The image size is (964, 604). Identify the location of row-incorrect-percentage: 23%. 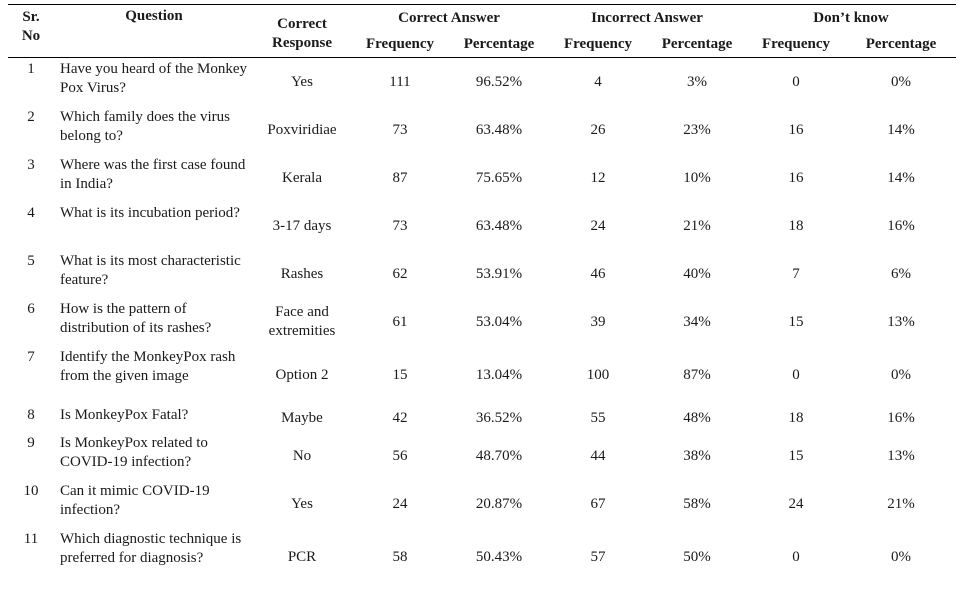
(697, 129).